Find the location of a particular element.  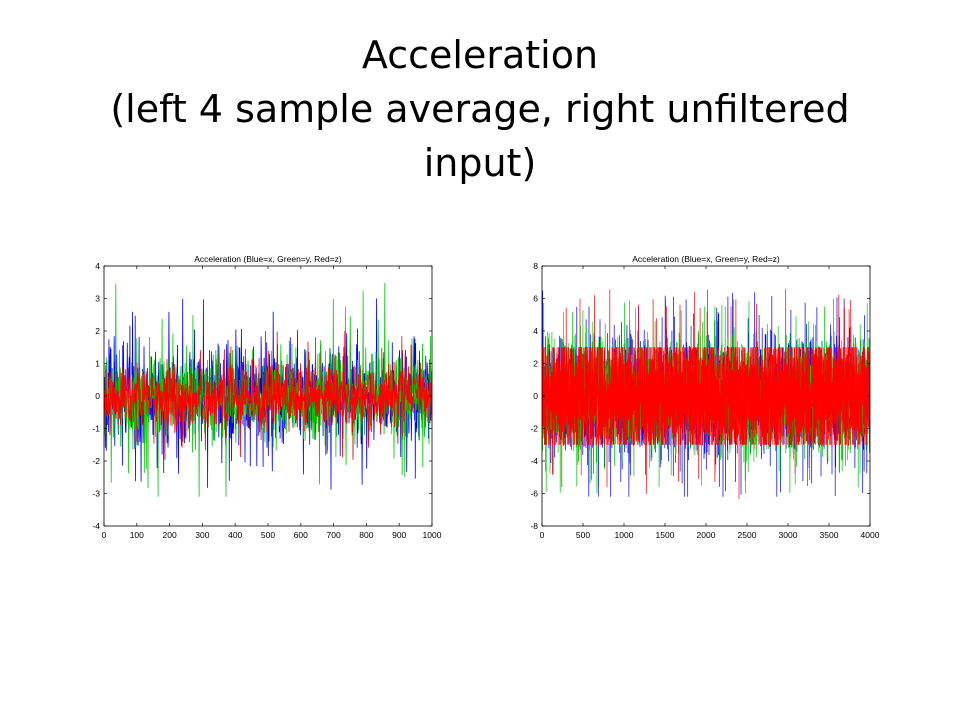

x-tick-label: 2500 is located at coordinates (747, 535).